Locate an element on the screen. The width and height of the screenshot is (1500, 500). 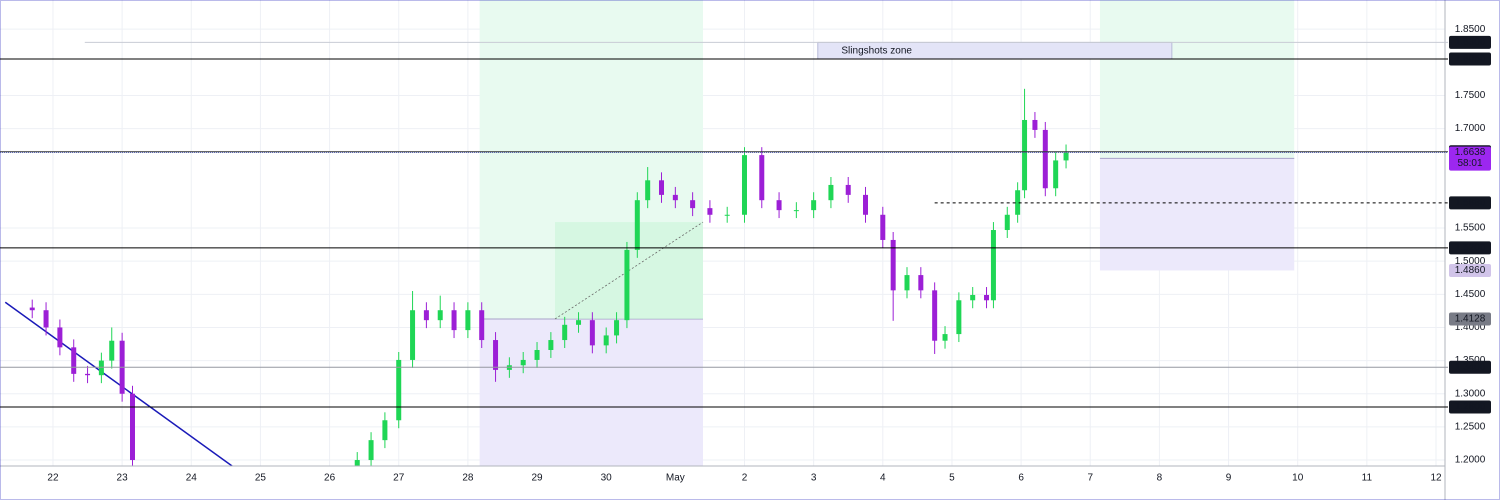
x-tick-label: 10 is located at coordinates (1298, 478).